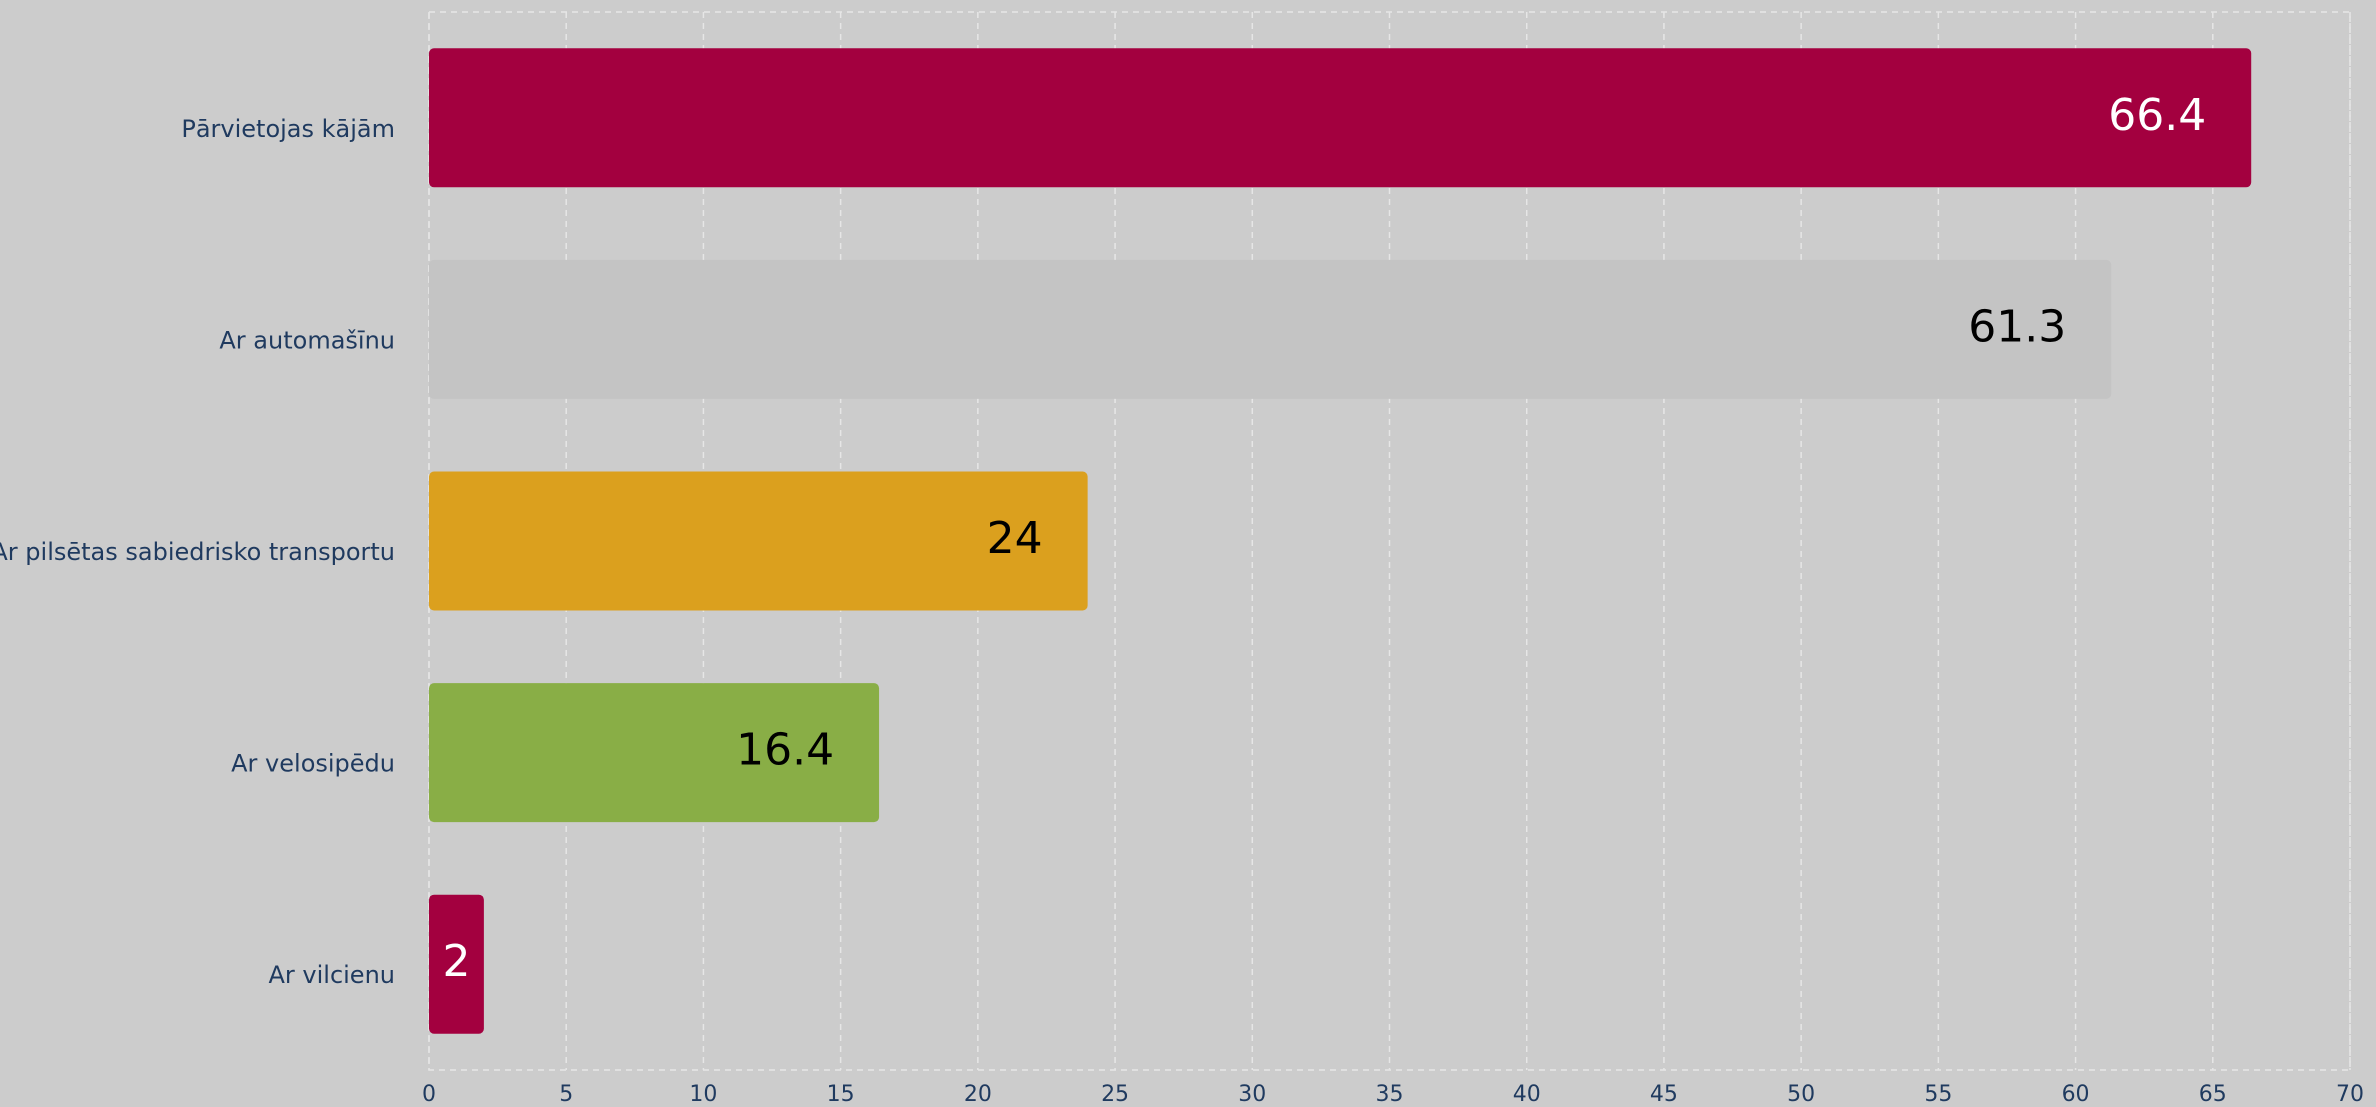  What do you see at coordinates (1938, 1094) in the screenshot?
I see `x-tick-label: 55` at bounding box center [1938, 1094].